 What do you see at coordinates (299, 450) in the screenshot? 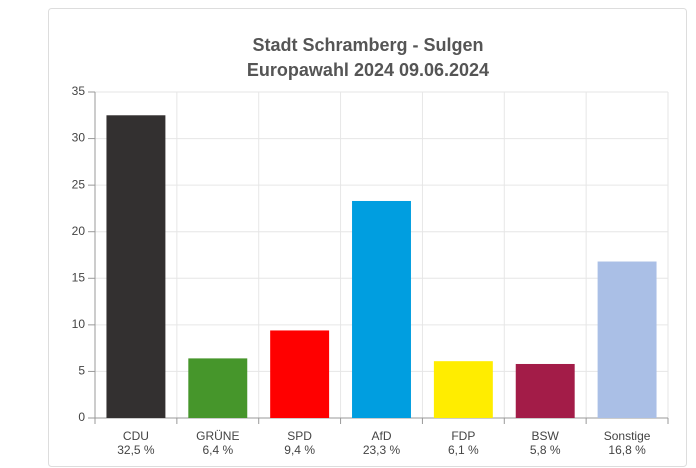
I see `value-label: 9,4 %` at bounding box center [299, 450].